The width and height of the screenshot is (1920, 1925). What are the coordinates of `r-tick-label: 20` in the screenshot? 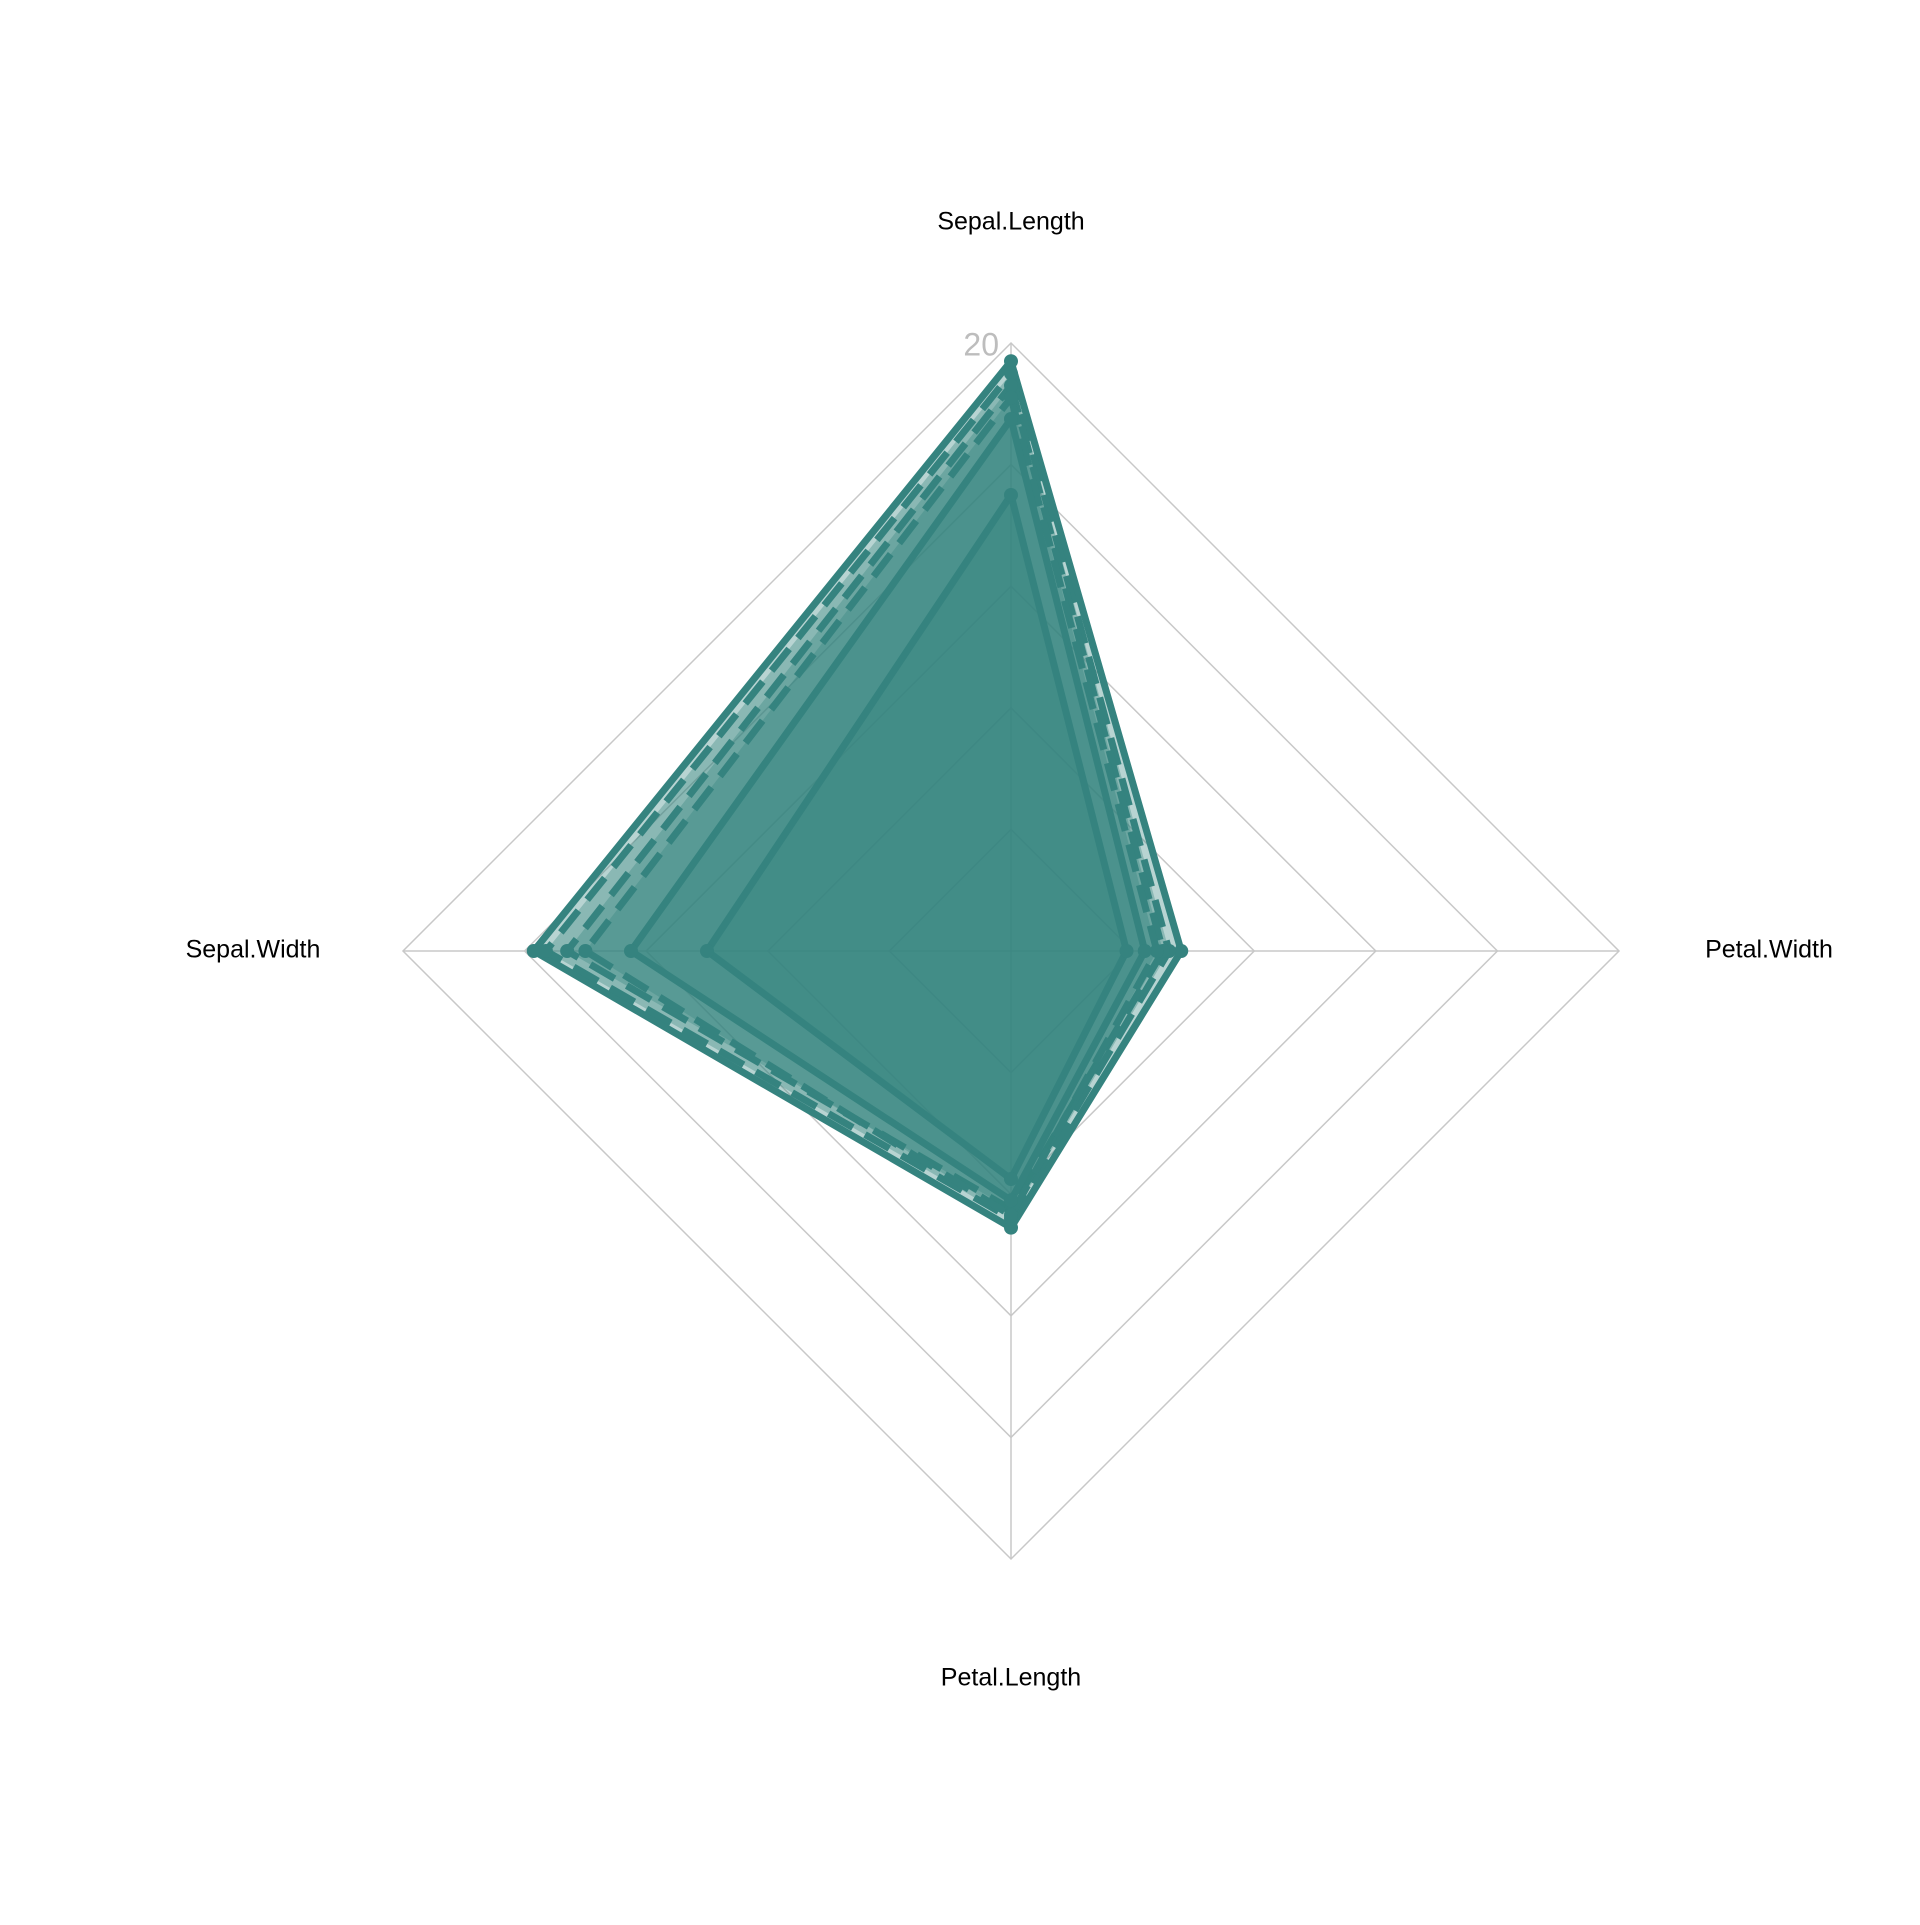 It's located at (981, 344).